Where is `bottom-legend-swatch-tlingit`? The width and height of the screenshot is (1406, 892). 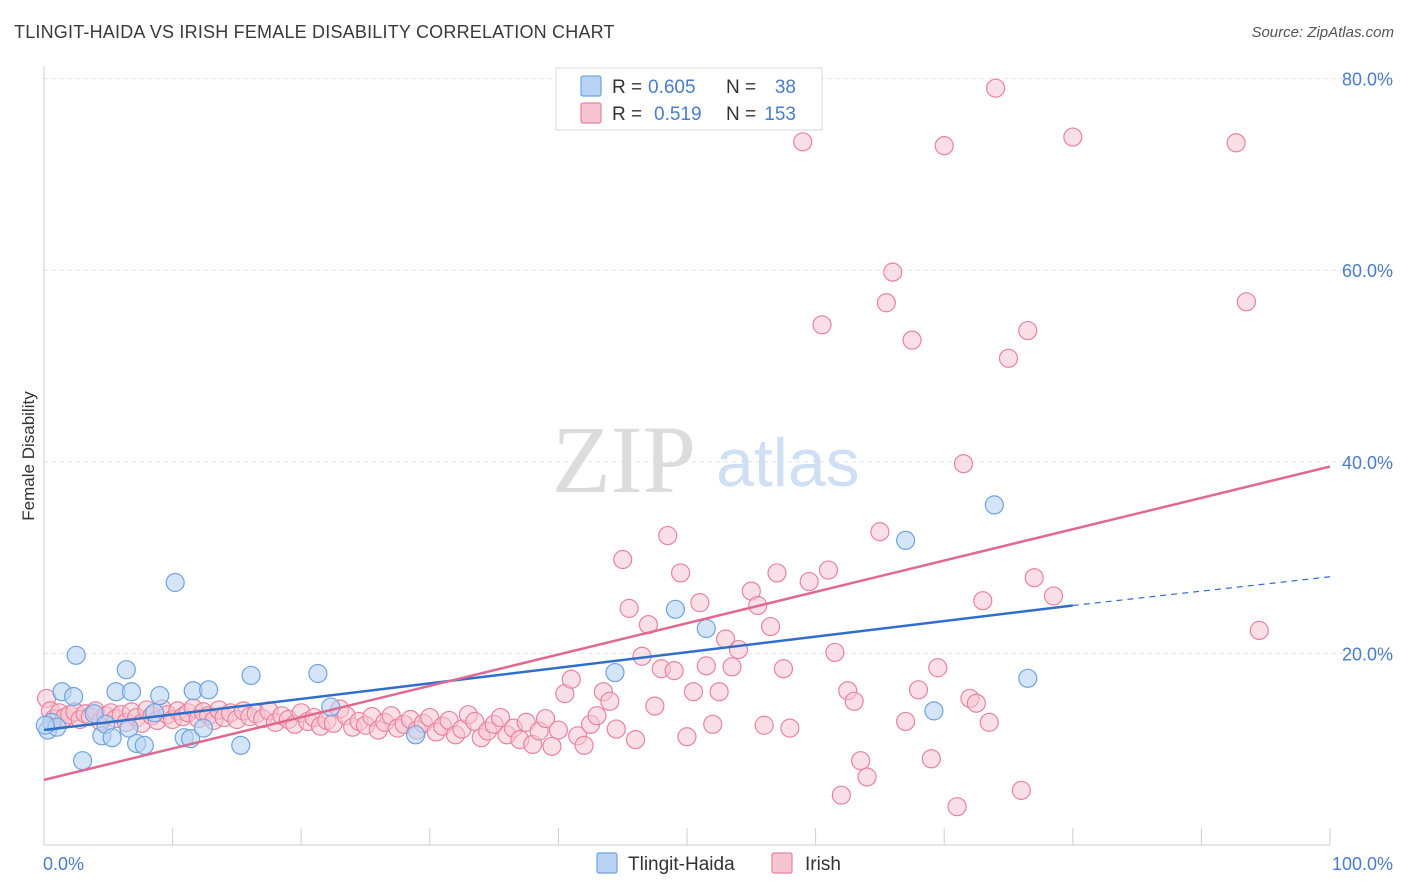
bottom-legend-swatch-tlingit is located at coordinates (607, 863).